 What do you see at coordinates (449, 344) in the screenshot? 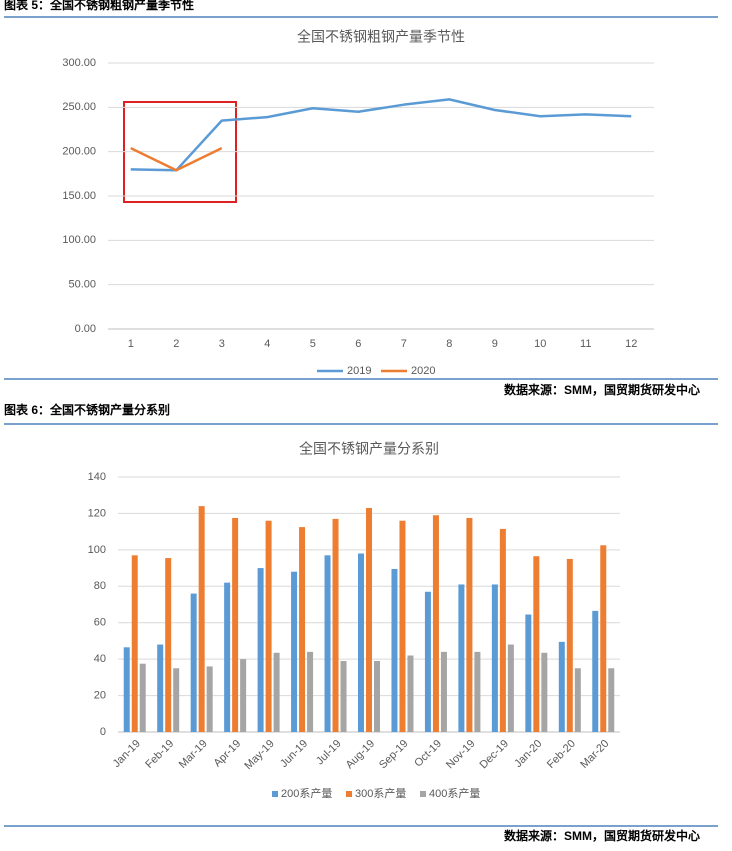
I see `x-tick-label: 8` at bounding box center [449, 344].